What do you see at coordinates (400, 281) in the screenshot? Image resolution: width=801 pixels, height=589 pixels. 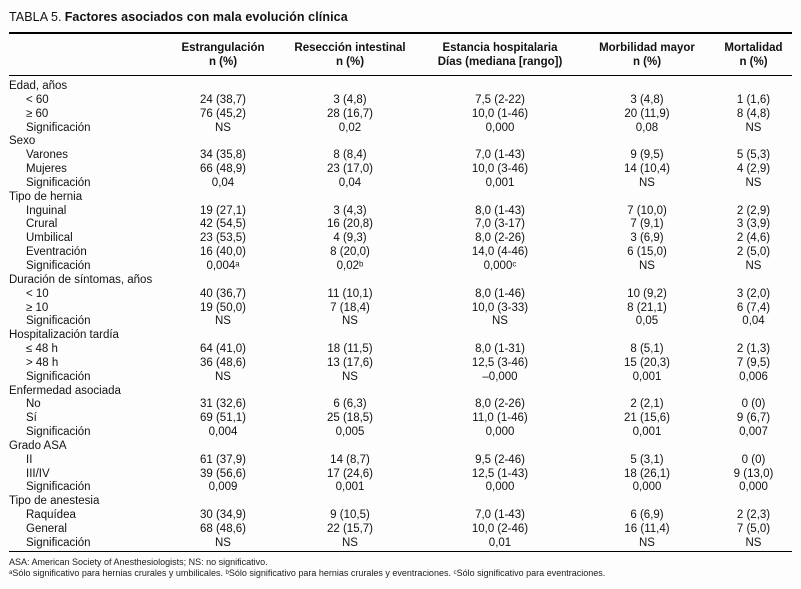 I see `section-row: Duración de síntomas, años` at bounding box center [400, 281].